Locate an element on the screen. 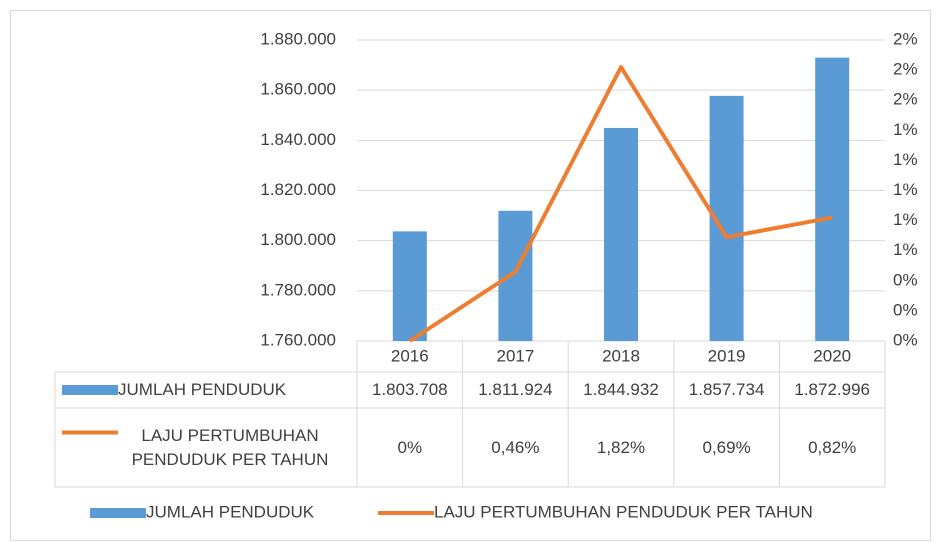 This screenshot has width=940, height=543. legend-label: LAJU PERTUMBUHAN PENDUDUK PER TAHUN is located at coordinates (623, 511).